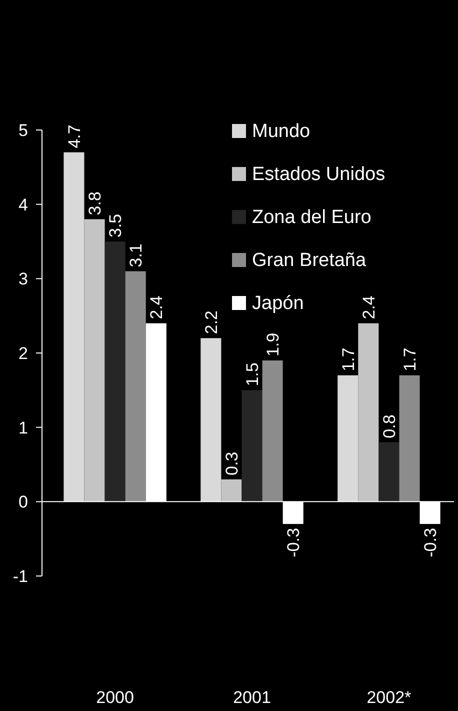  What do you see at coordinates (232, 464) in the screenshot?
I see `data-label: 0.3` at bounding box center [232, 464].